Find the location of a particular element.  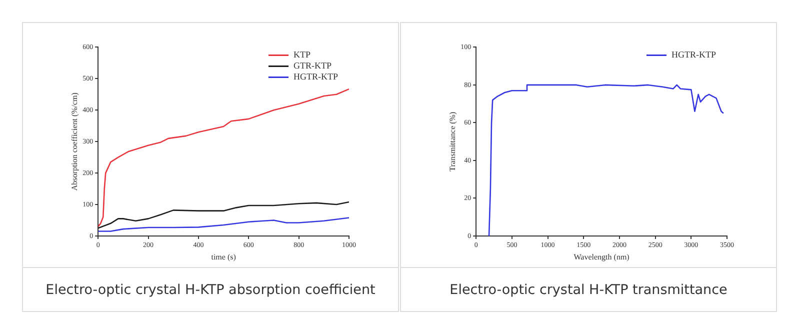

y-axis-title: Absorption coefficient (%/cm) is located at coordinates (74, 141).